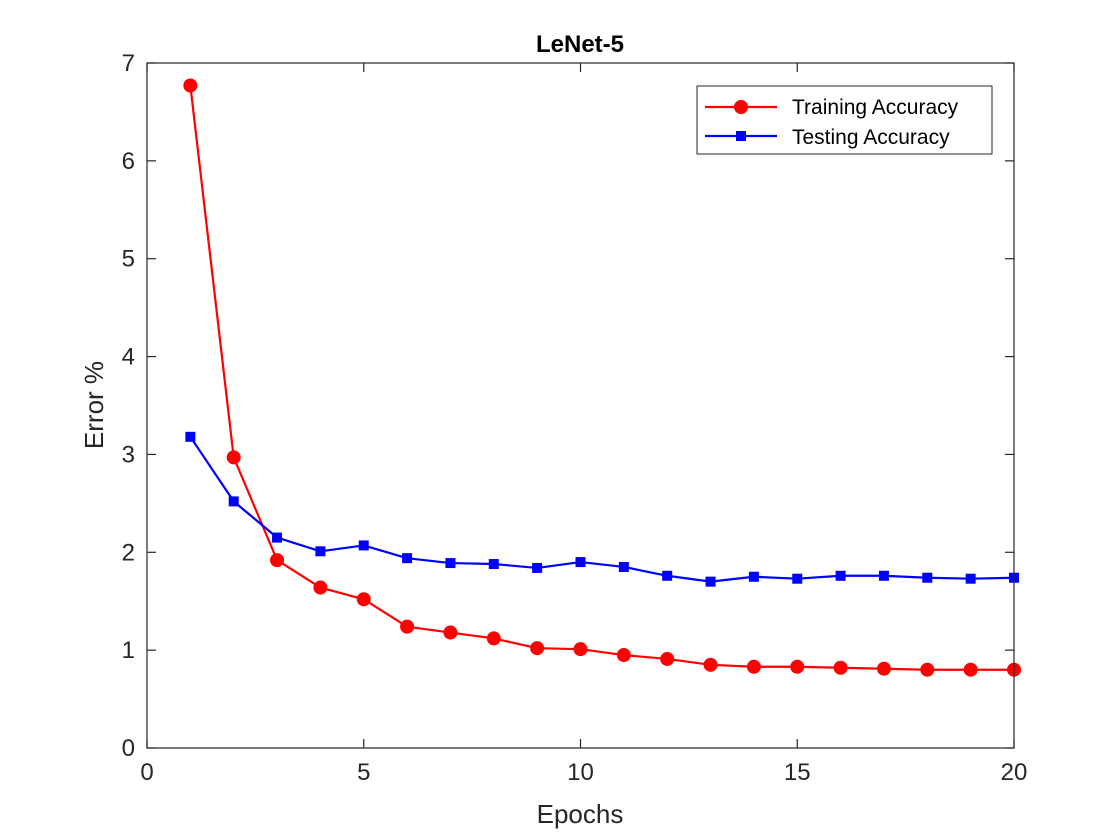 Image resolution: width=1120 pixels, height=840 pixels. Describe the element at coordinates (128, 454) in the screenshot. I see `y-tick-label: 3` at that location.